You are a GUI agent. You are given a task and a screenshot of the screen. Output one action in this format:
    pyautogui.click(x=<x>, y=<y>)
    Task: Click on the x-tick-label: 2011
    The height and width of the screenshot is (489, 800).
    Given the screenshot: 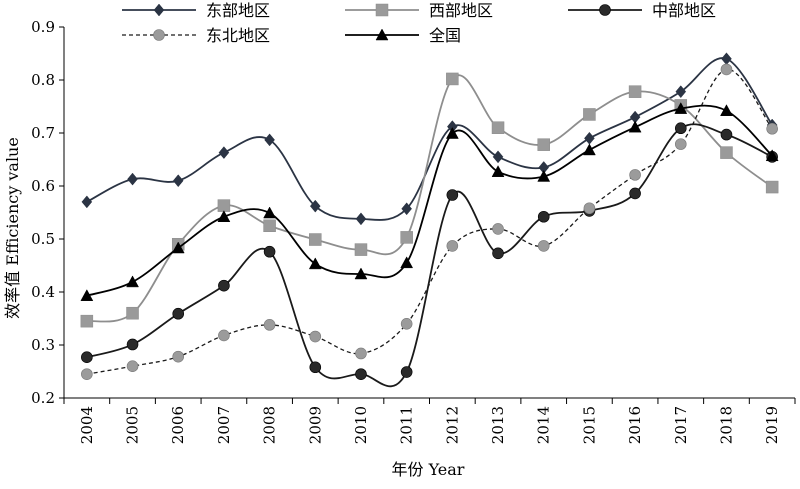 What is the action you would take?
    pyautogui.click(x=407, y=425)
    